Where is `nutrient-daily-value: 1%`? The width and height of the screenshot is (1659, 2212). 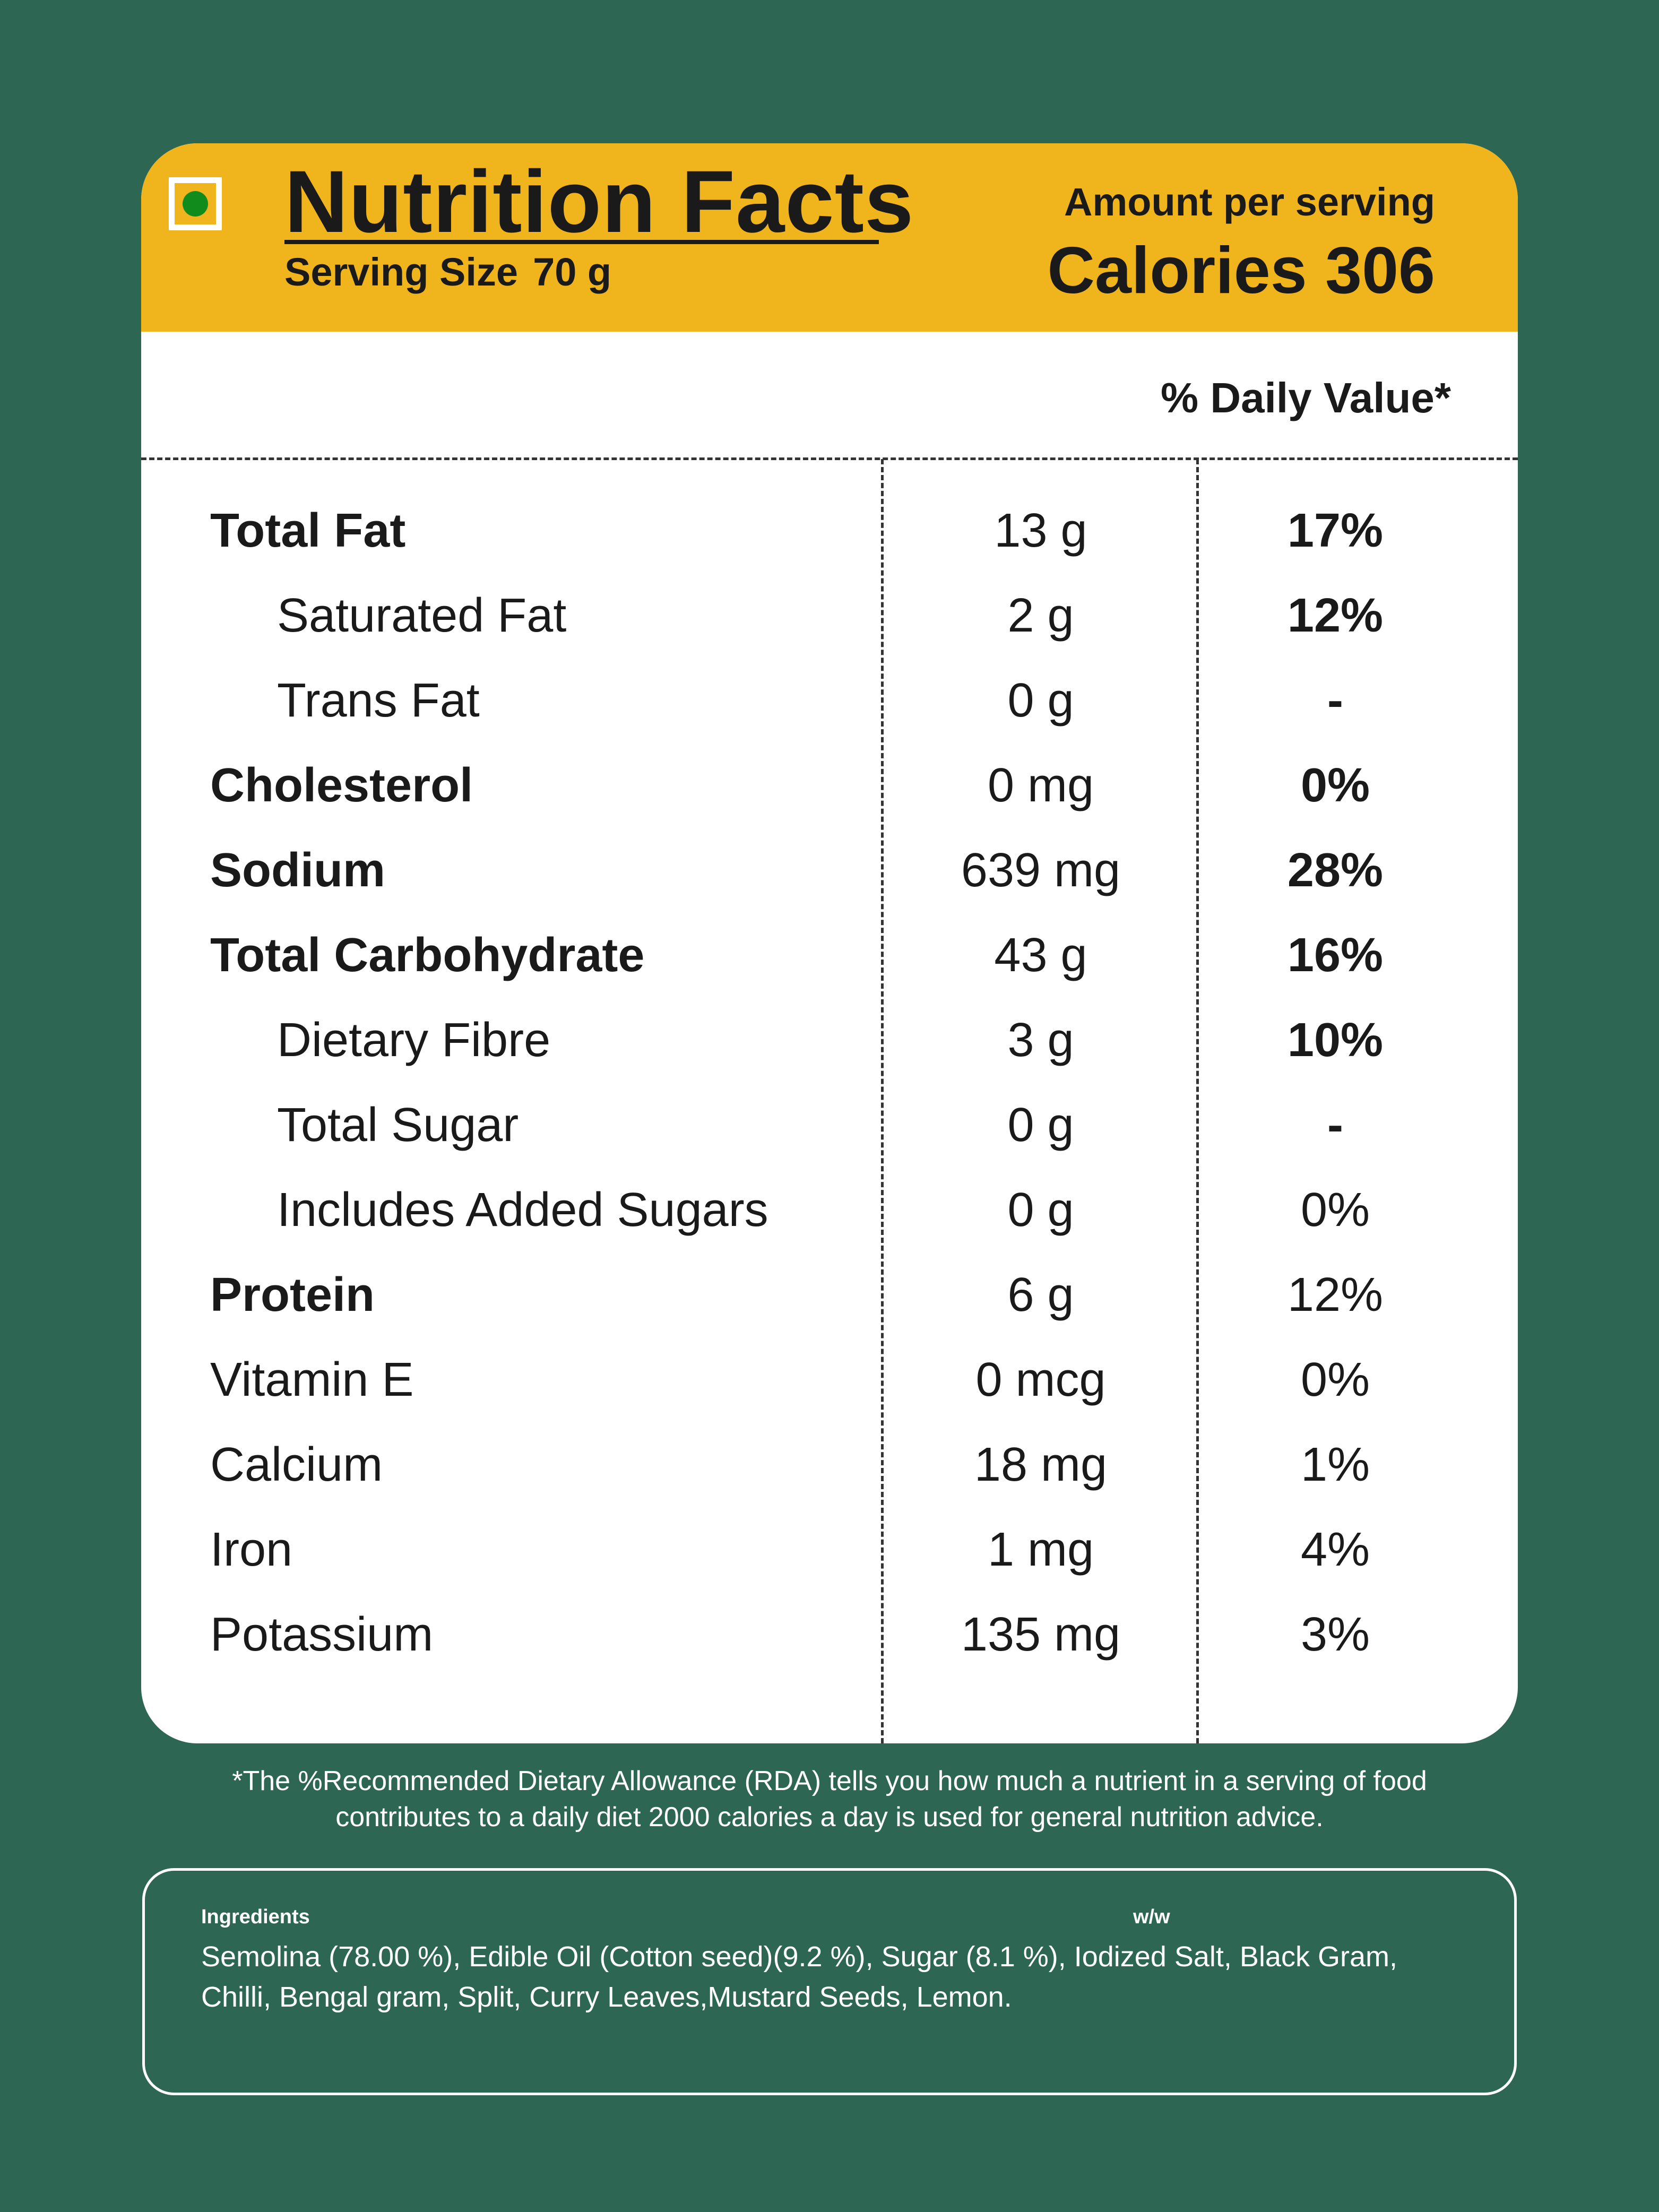 nutrient-daily-value: 1% is located at coordinates (1335, 1464).